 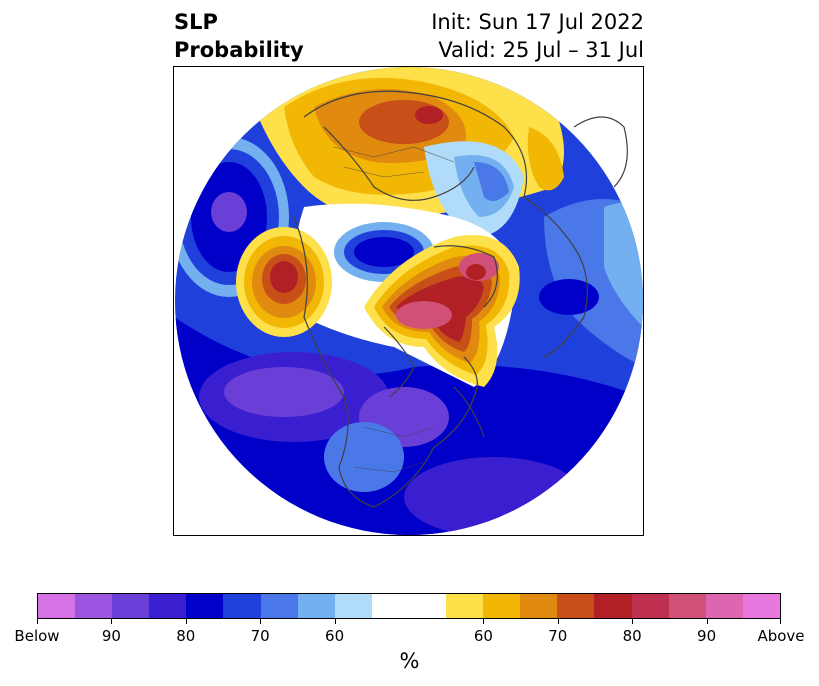 What do you see at coordinates (545, 159) in the screenshot?
I see `field-gold-northeast` at bounding box center [545, 159].